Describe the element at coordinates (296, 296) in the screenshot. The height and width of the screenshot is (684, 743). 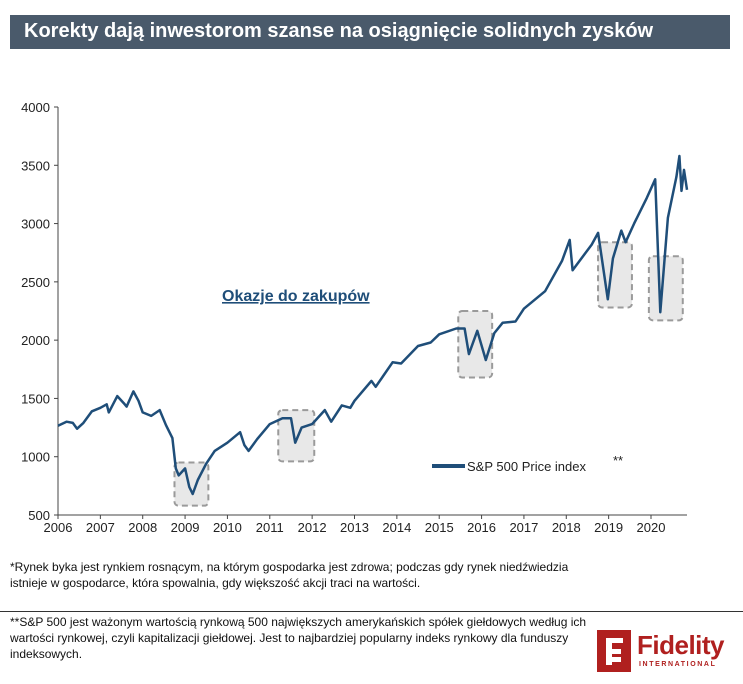
I see `buying-opportunities-annotation: Okazje do zakupów` at that location.